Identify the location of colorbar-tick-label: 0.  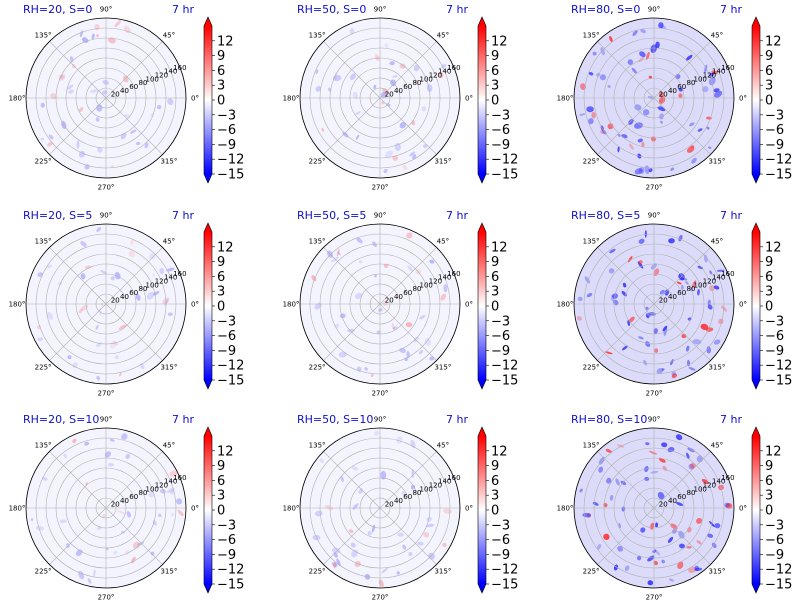
(495, 307).